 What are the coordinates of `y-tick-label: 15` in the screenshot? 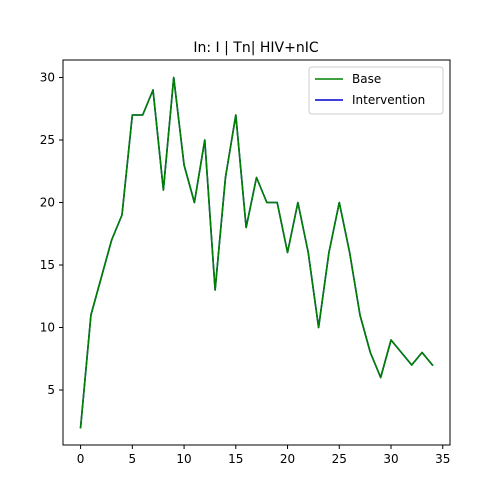 It's located at (47, 265).